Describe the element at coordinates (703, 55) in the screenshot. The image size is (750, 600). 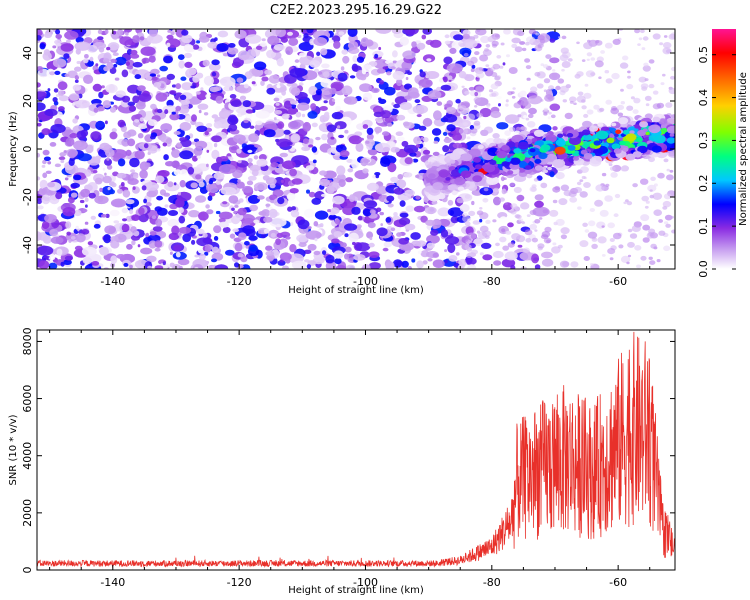
I see `colorbar-tick-label: 0.5` at that location.